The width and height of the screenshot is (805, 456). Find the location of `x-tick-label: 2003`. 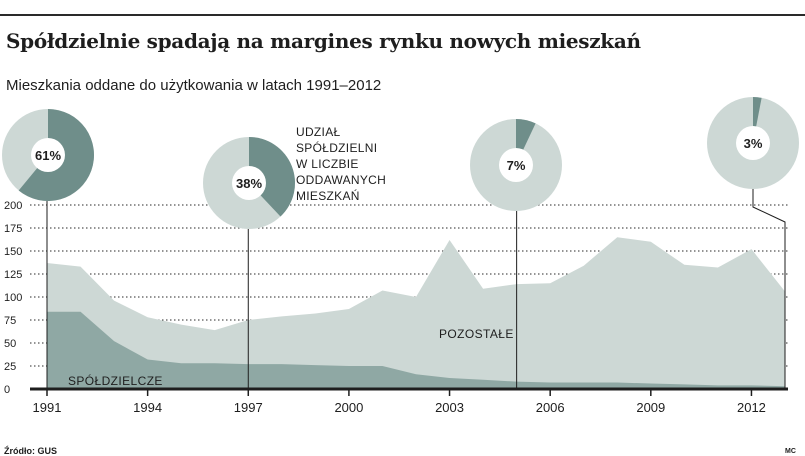

x-tick-label: 2003 is located at coordinates (449, 407).